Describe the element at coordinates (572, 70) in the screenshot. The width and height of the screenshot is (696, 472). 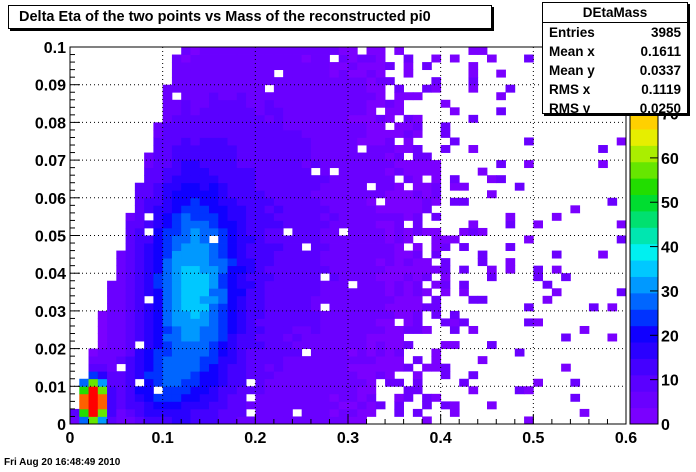
I see `stats-label: Mean y` at that location.